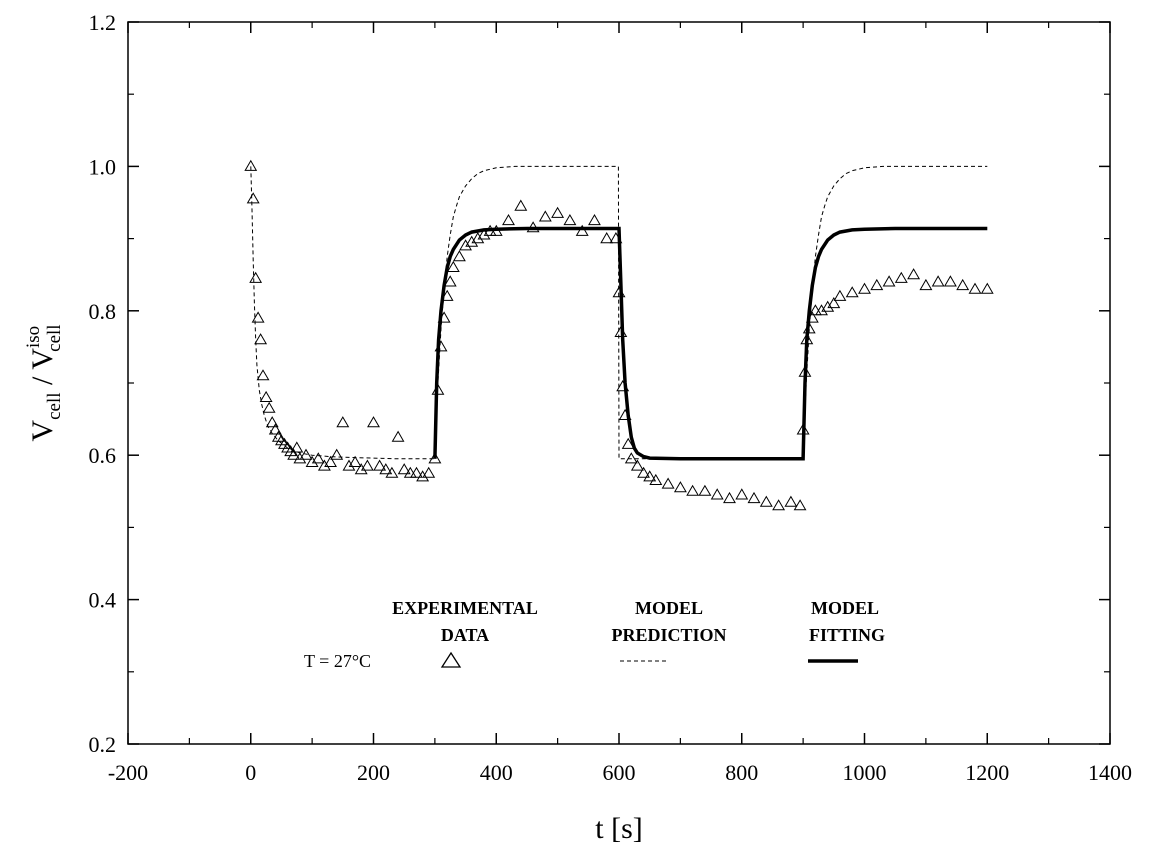  Describe the element at coordinates (668, 635) in the screenshot. I see `legend-pred-line2: PREDICTION` at that location.